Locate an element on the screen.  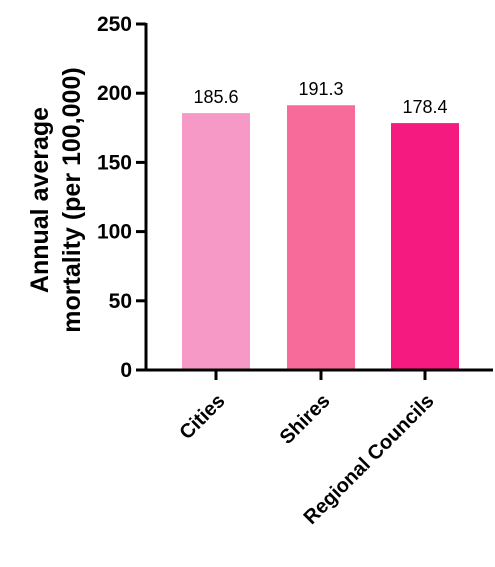
y-axis-title: Annual average mortality (per 100,000) is located at coordinates (56, 199).